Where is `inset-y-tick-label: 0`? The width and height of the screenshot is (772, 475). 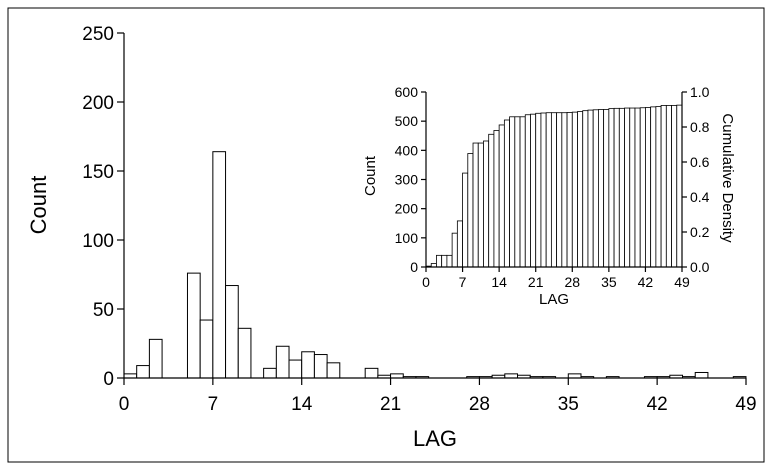
inset-y-tick-label: 0 is located at coordinates (414, 267).